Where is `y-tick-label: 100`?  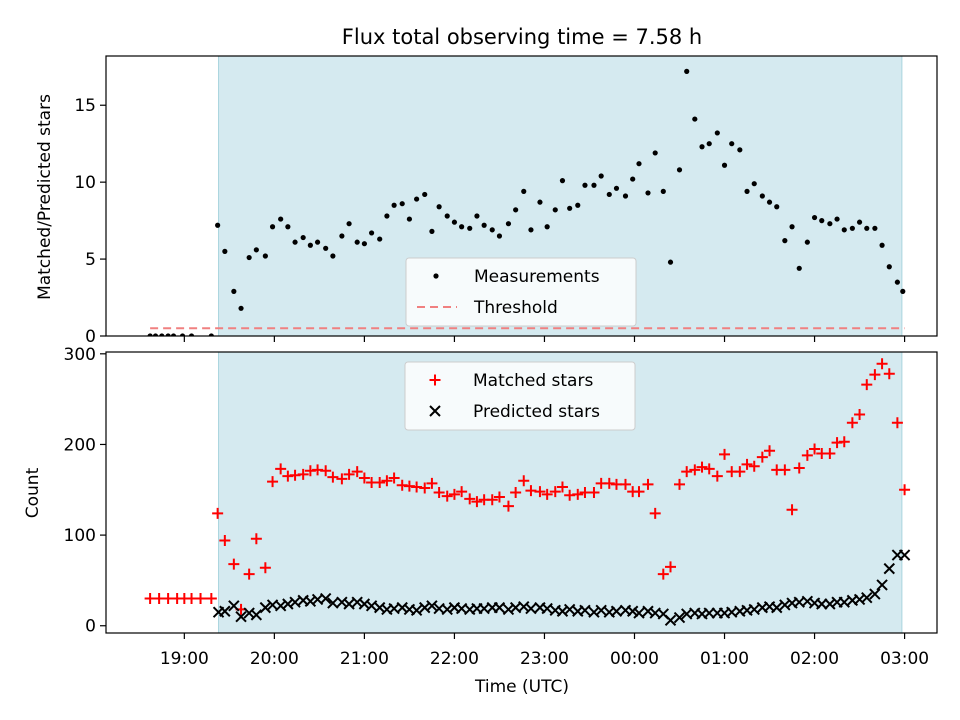
y-tick-label: 100 is located at coordinates (80, 536).